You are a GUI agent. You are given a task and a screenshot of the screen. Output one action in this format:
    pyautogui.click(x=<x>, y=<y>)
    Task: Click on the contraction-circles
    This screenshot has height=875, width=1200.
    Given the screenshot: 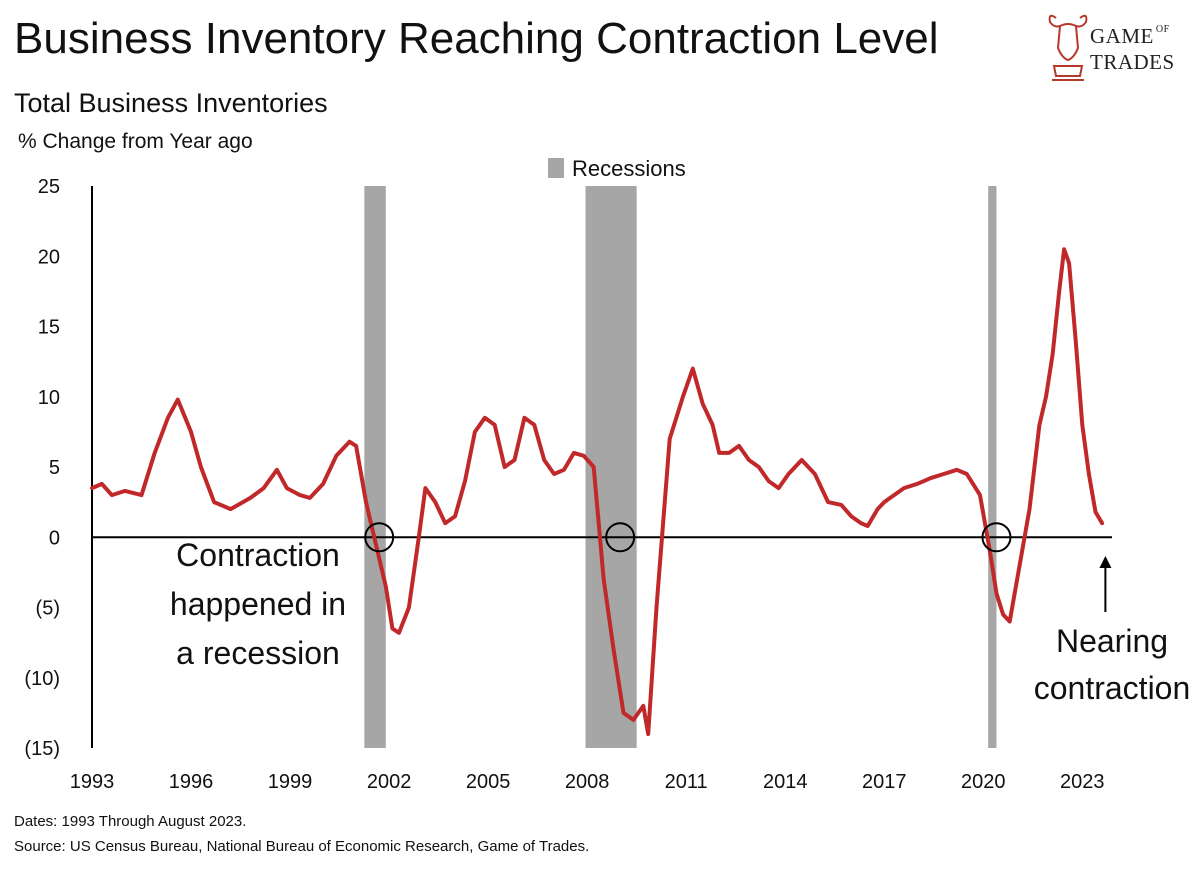 What is the action you would take?
    pyautogui.click(x=688, y=537)
    